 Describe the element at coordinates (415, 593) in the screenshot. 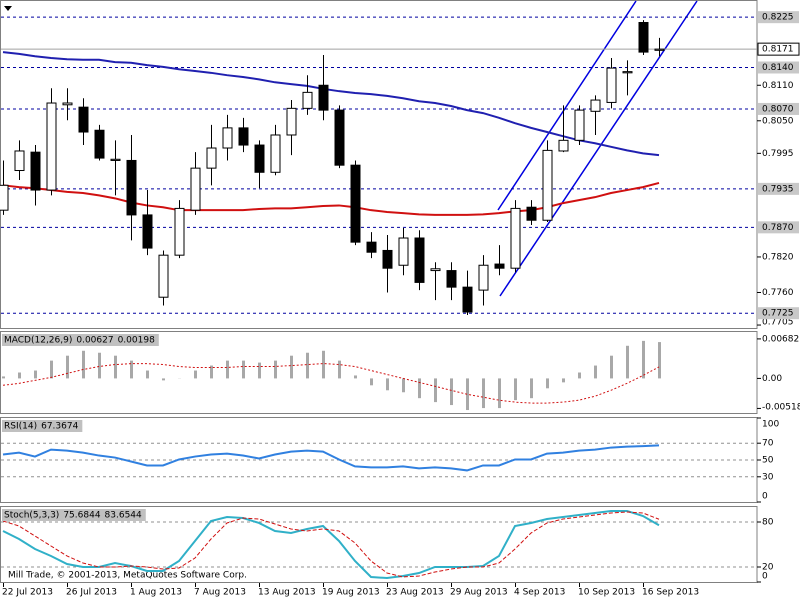

I see `x-tick-label: 23 Aug 2013` at that location.